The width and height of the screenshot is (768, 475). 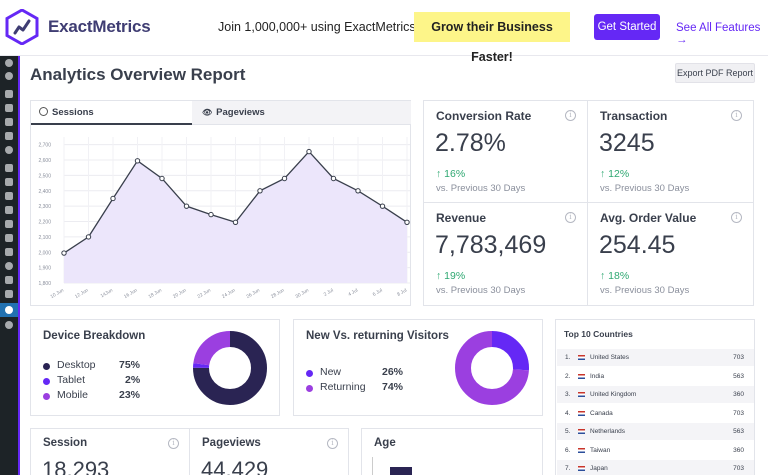 I want to click on country-row: 4. Canada 703, so click(x=655, y=413).